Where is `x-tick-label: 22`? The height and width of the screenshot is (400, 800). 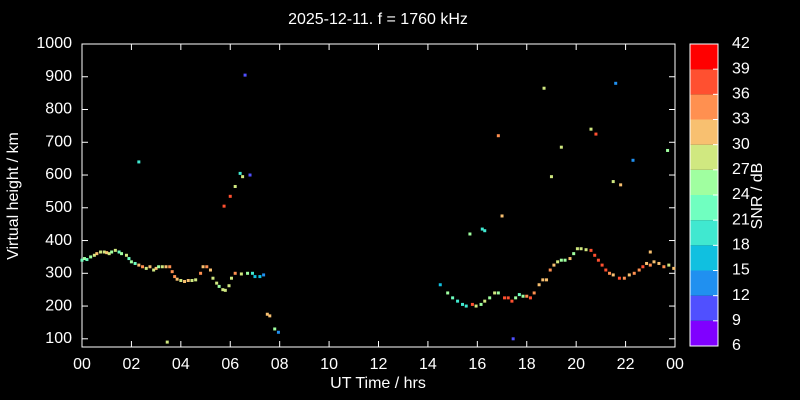 x-tick-label: 22 is located at coordinates (626, 364).